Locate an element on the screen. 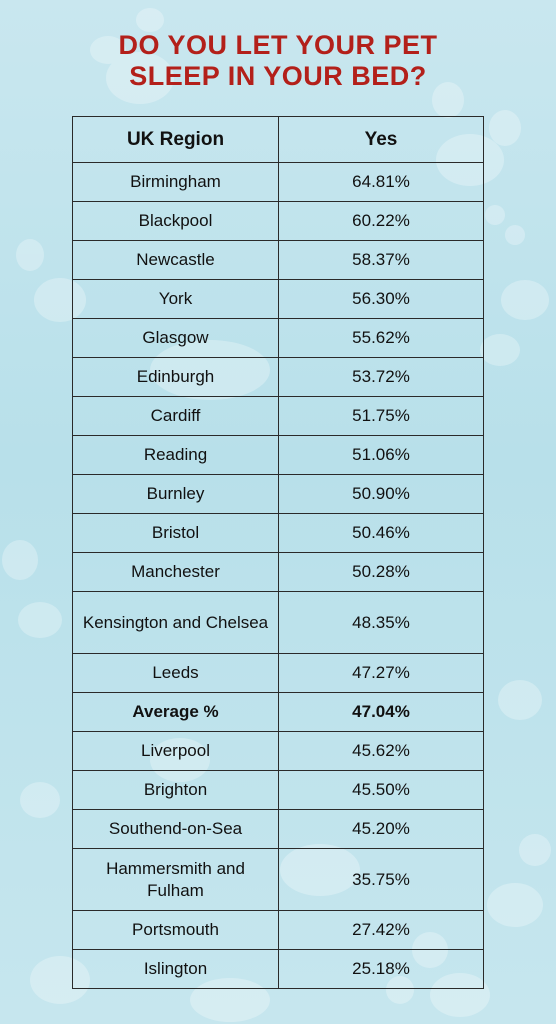  yes-cell: 56.30% is located at coordinates (381, 299).